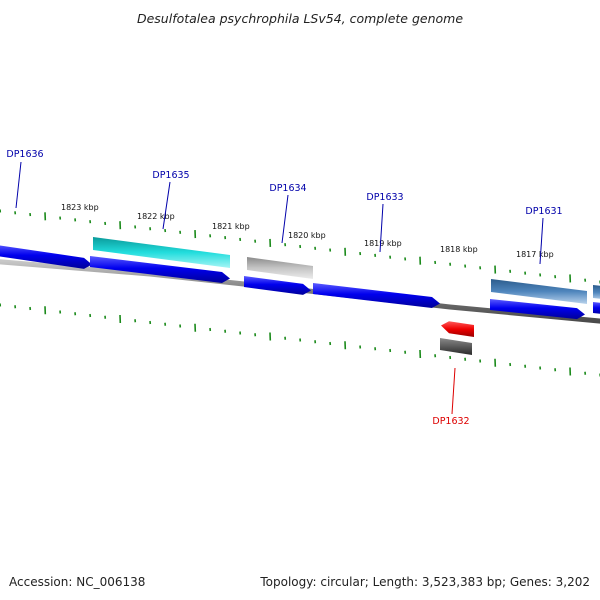 The width and height of the screenshot is (600, 600). What do you see at coordinates (287, 188) in the screenshot?
I see `gene-label: DP1634` at bounding box center [287, 188].